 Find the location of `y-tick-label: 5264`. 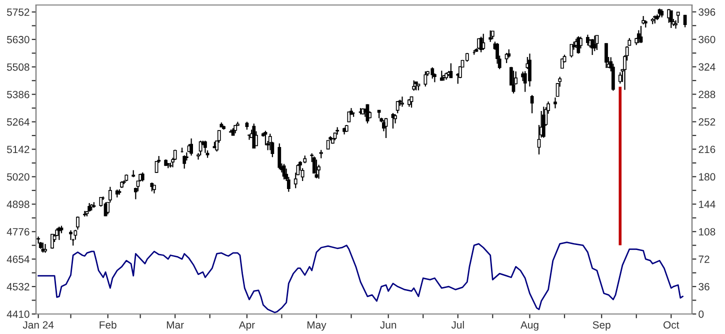

y-tick-label: 5264 is located at coordinates (18, 122).